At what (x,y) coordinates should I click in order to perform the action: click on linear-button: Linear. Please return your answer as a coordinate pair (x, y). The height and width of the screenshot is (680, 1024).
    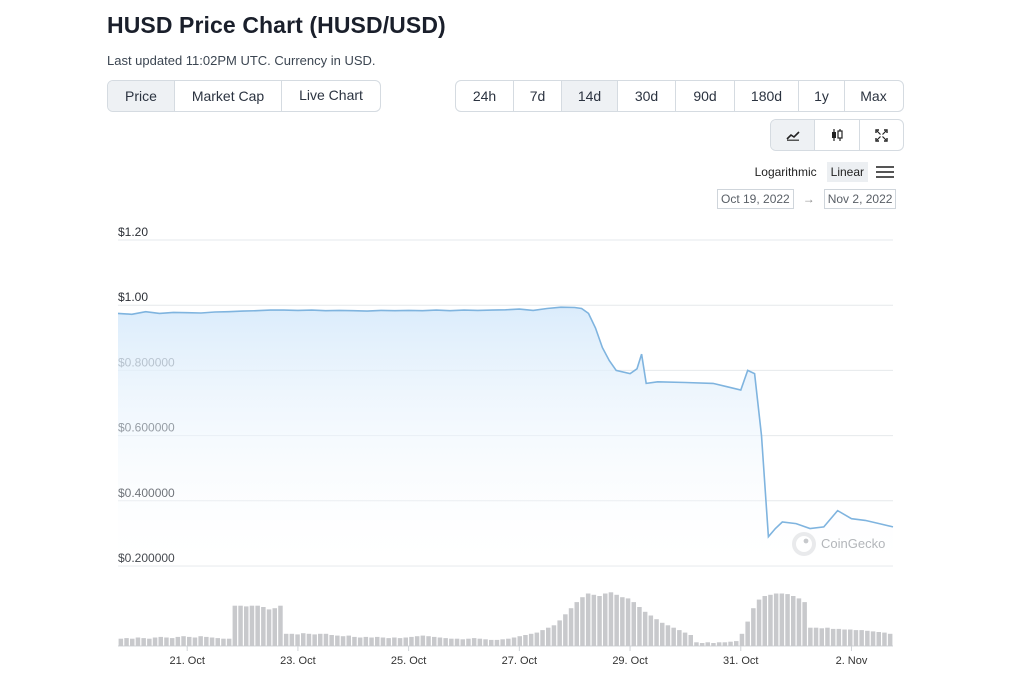
    Looking at the image, I should click on (847, 172).